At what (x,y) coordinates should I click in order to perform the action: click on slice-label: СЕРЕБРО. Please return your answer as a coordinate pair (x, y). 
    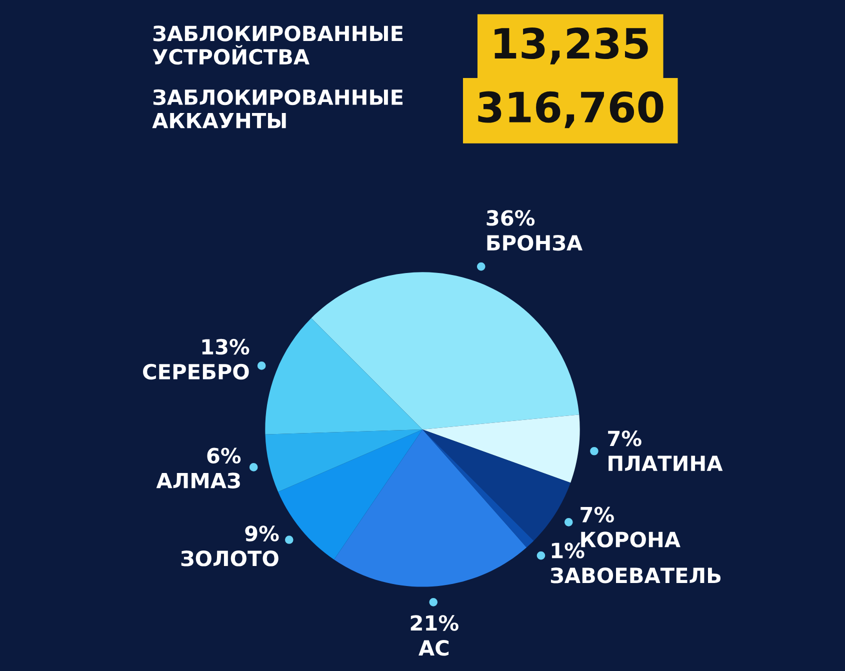
    Looking at the image, I should click on (196, 372).